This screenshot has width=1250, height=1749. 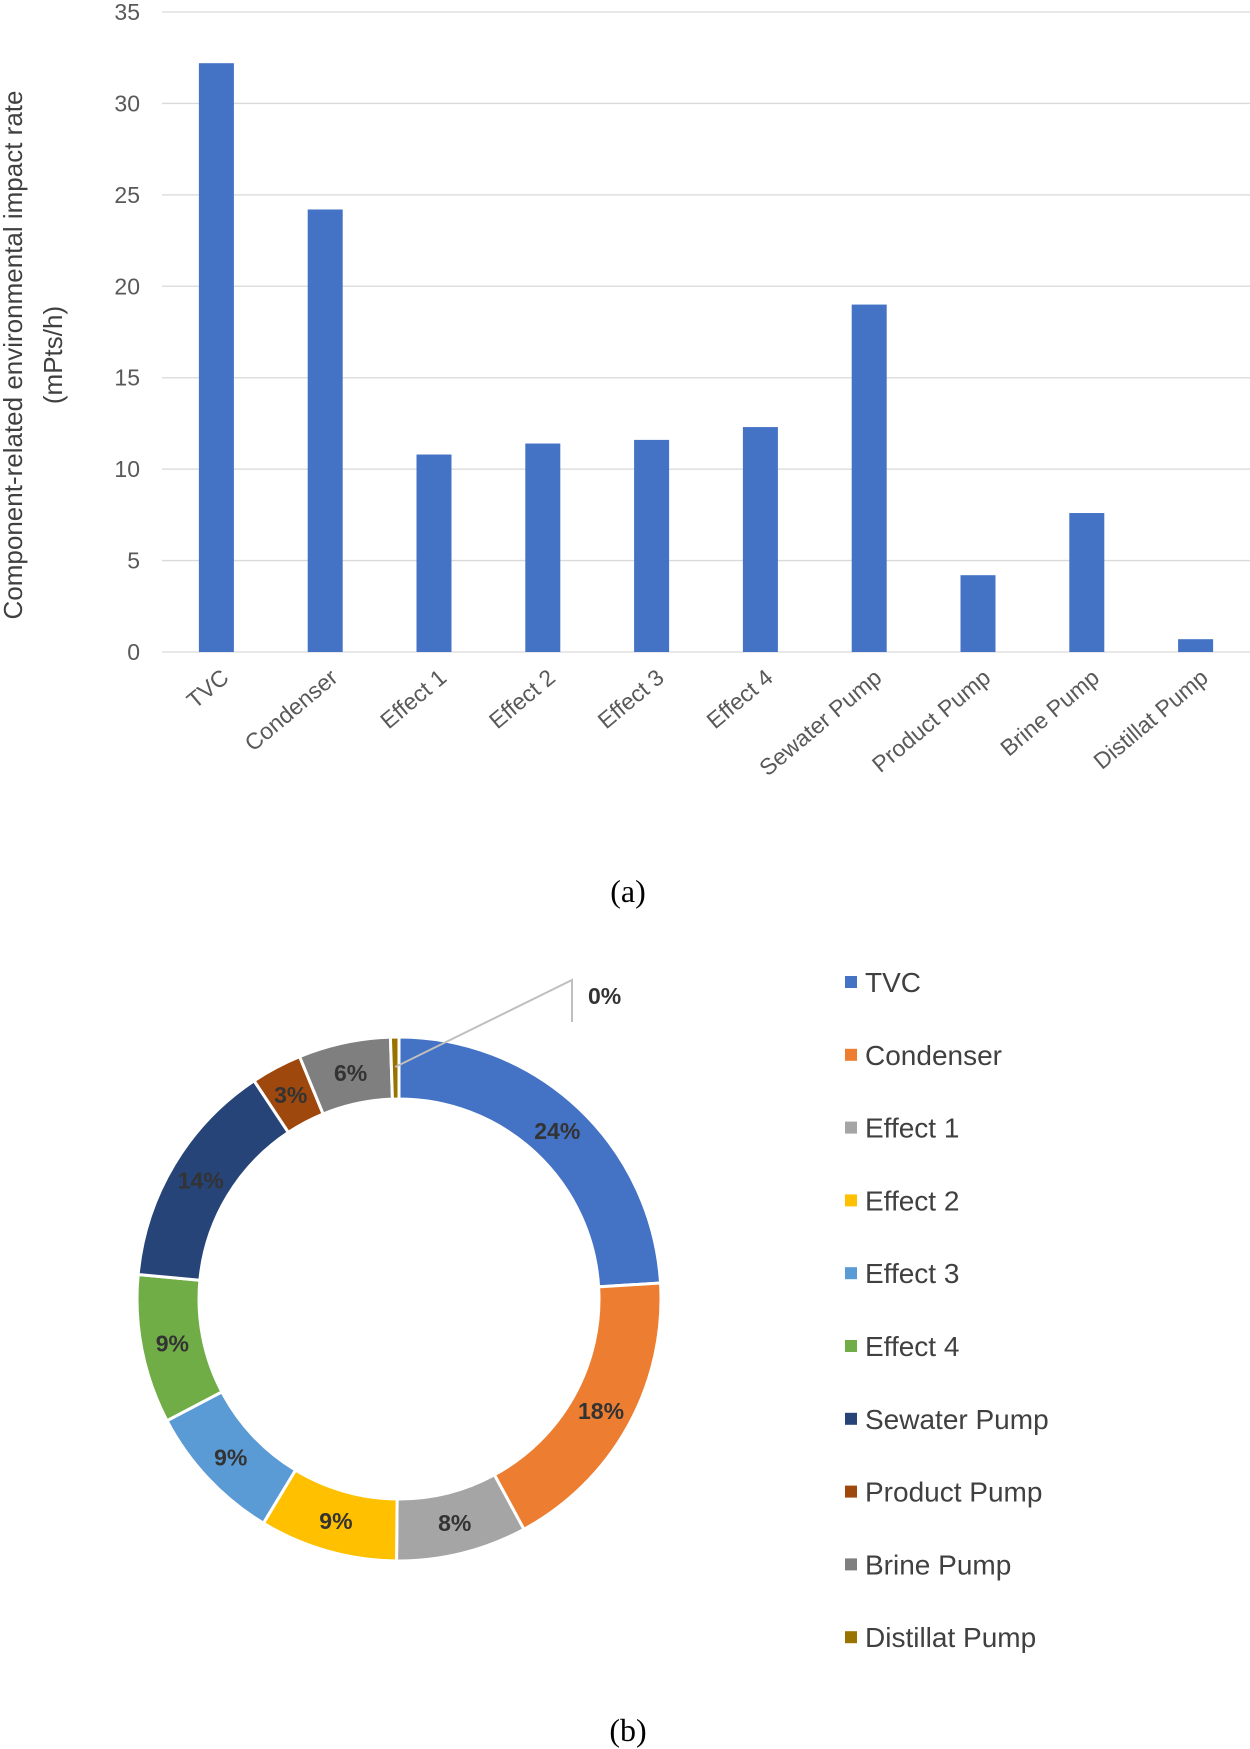 I want to click on y-tick-label: 35, so click(x=127, y=12).